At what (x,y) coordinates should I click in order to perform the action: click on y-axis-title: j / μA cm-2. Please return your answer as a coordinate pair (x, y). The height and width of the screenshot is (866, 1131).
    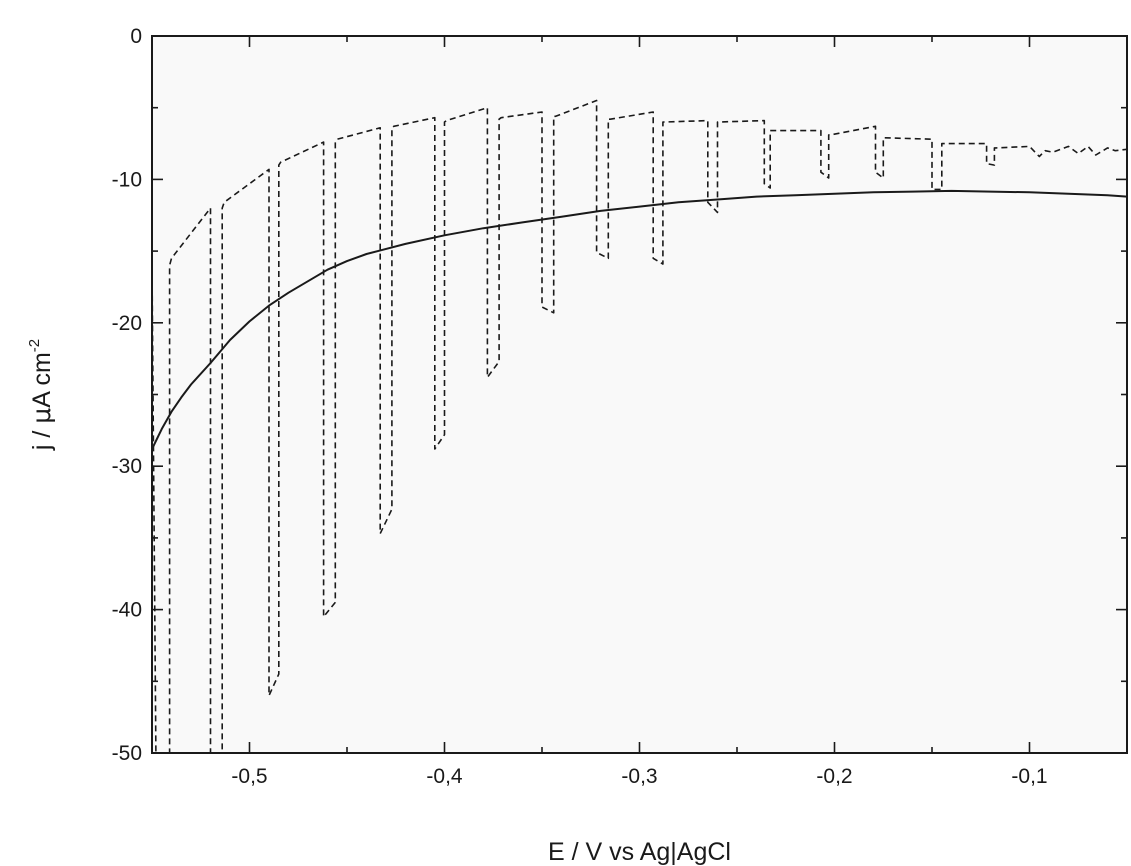
    Looking at the image, I should click on (41, 395).